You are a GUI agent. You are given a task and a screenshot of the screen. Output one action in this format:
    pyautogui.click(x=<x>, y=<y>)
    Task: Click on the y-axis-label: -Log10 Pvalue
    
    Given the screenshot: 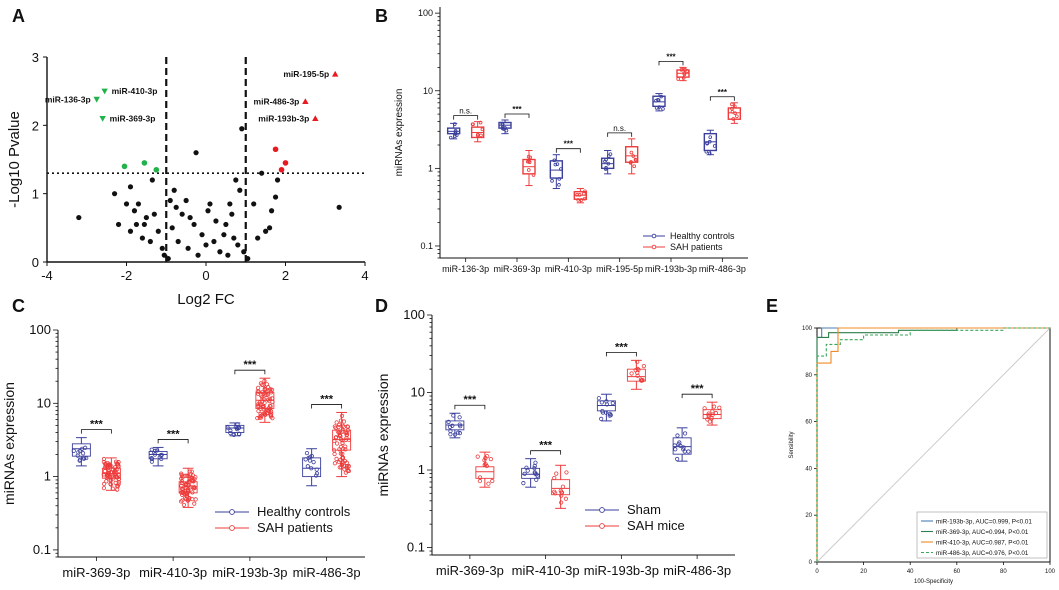 What is the action you would take?
    pyautogui.click(x=14, y=159)
    